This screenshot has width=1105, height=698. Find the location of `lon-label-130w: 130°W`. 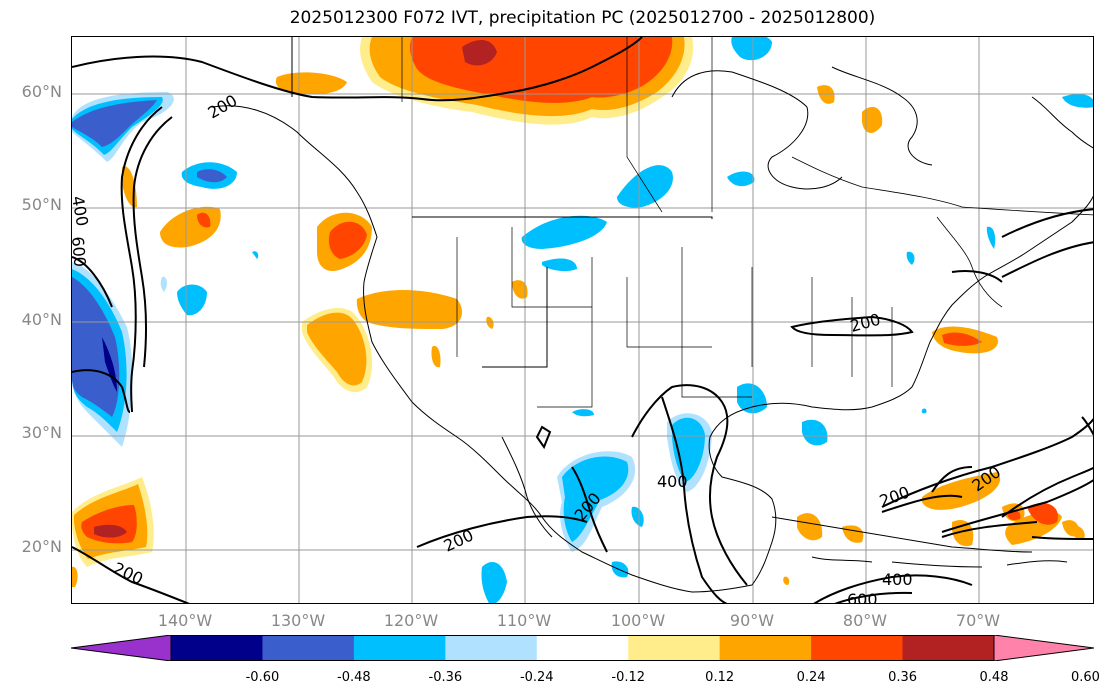

lon-label-130w: 130°W is located at coordinates (298, 620).